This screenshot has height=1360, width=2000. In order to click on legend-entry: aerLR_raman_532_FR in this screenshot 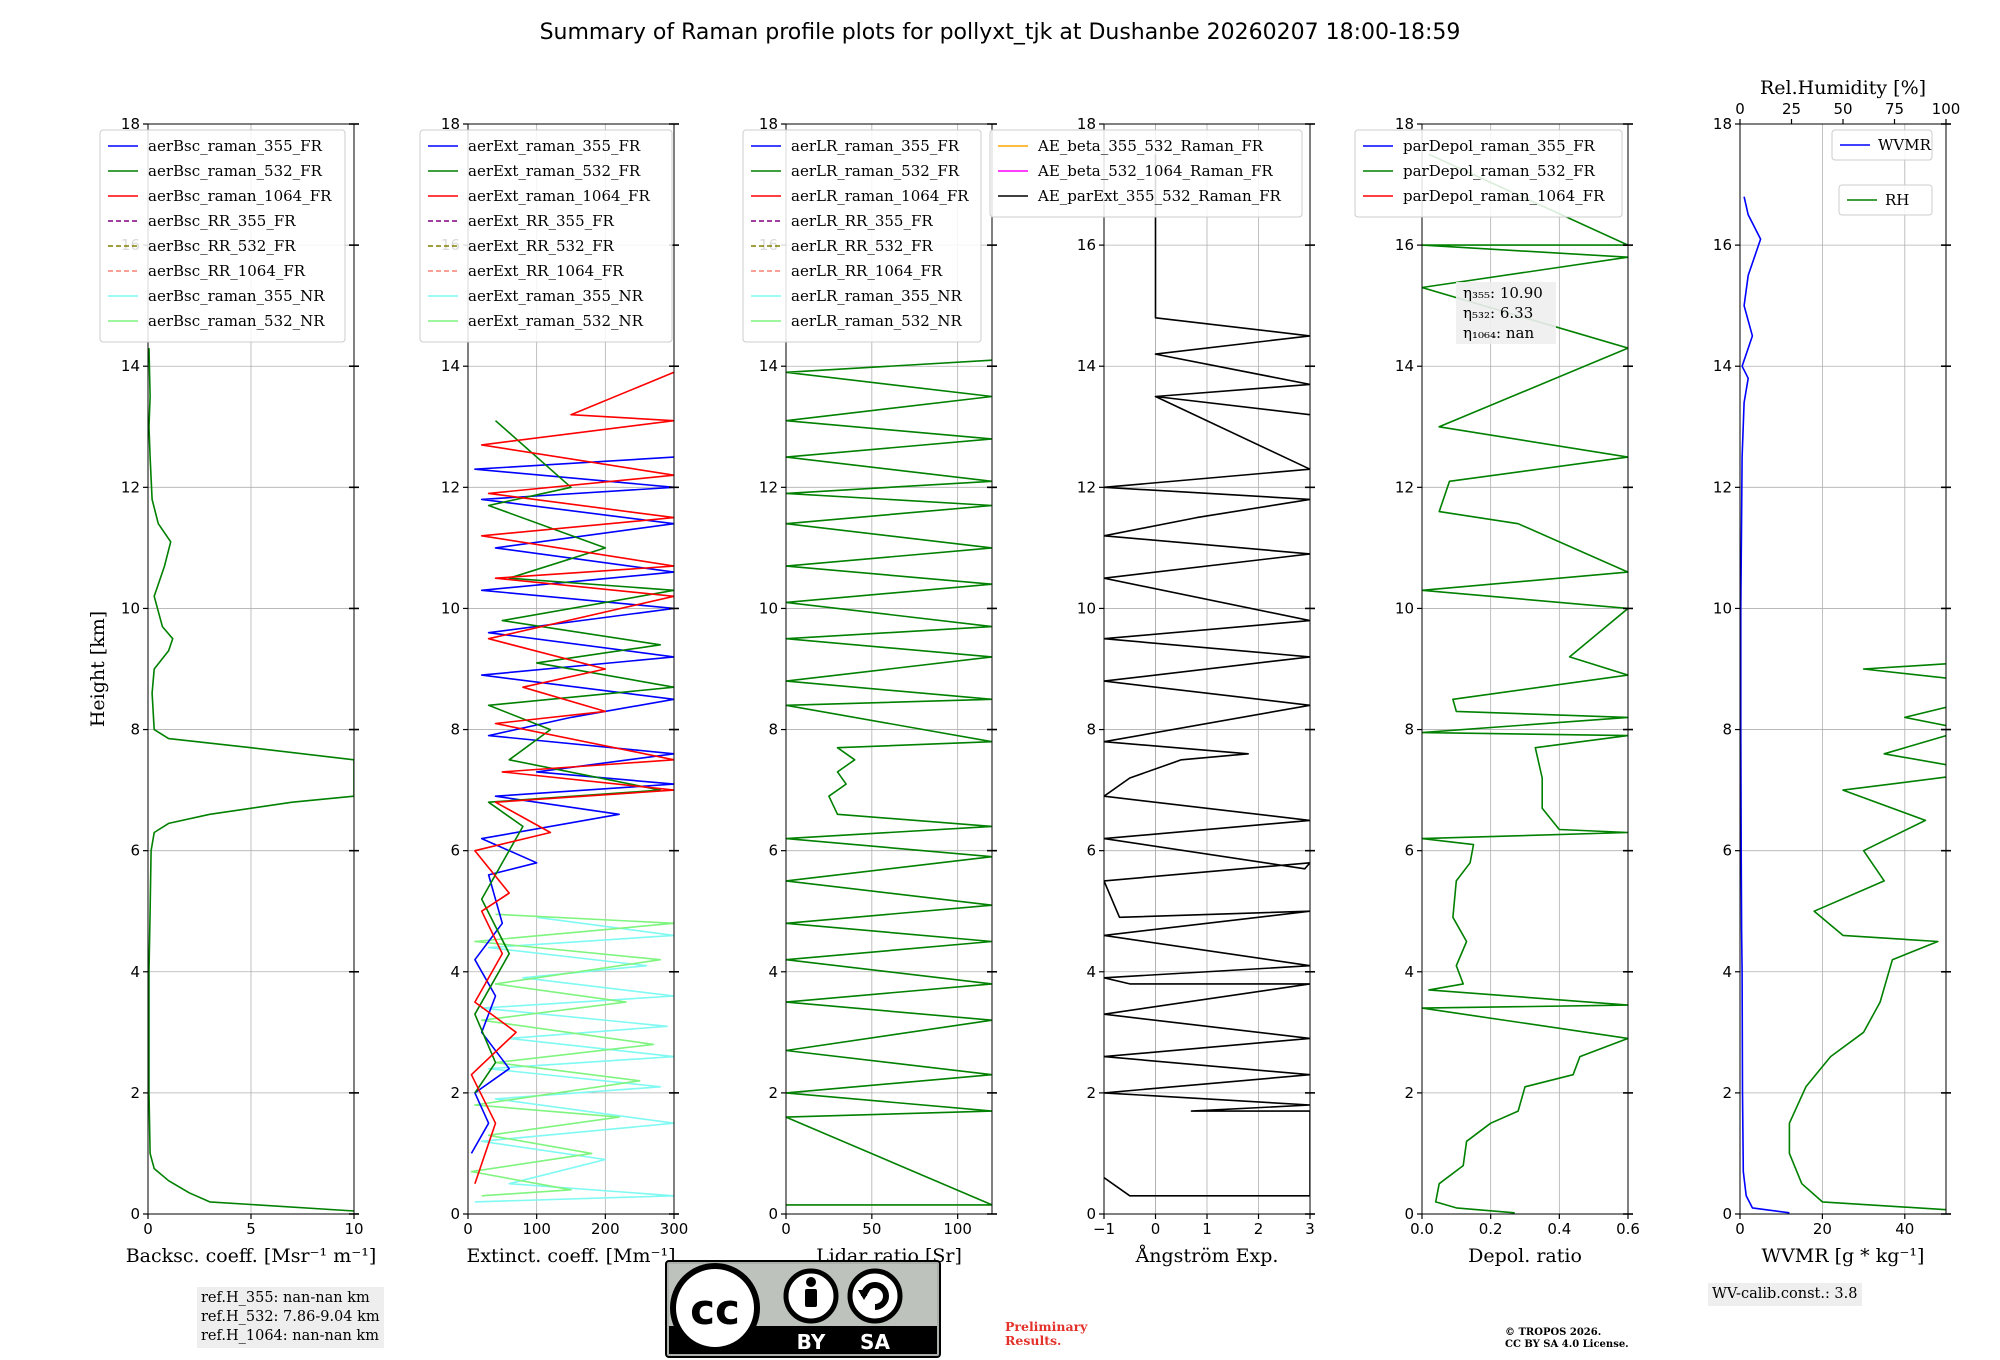, I will do `click(875, 171)`.